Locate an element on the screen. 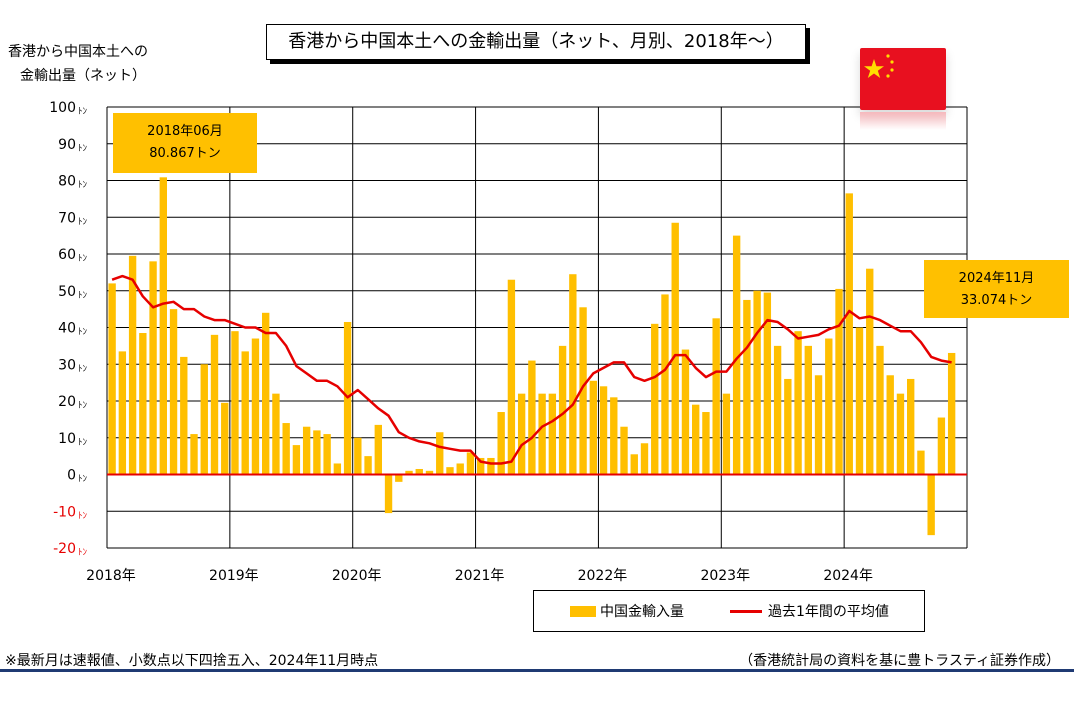  footnote: ※最新月は速報値、小数点以下四捨五入、2024年11月時点 is located at coordinates (192, 661).